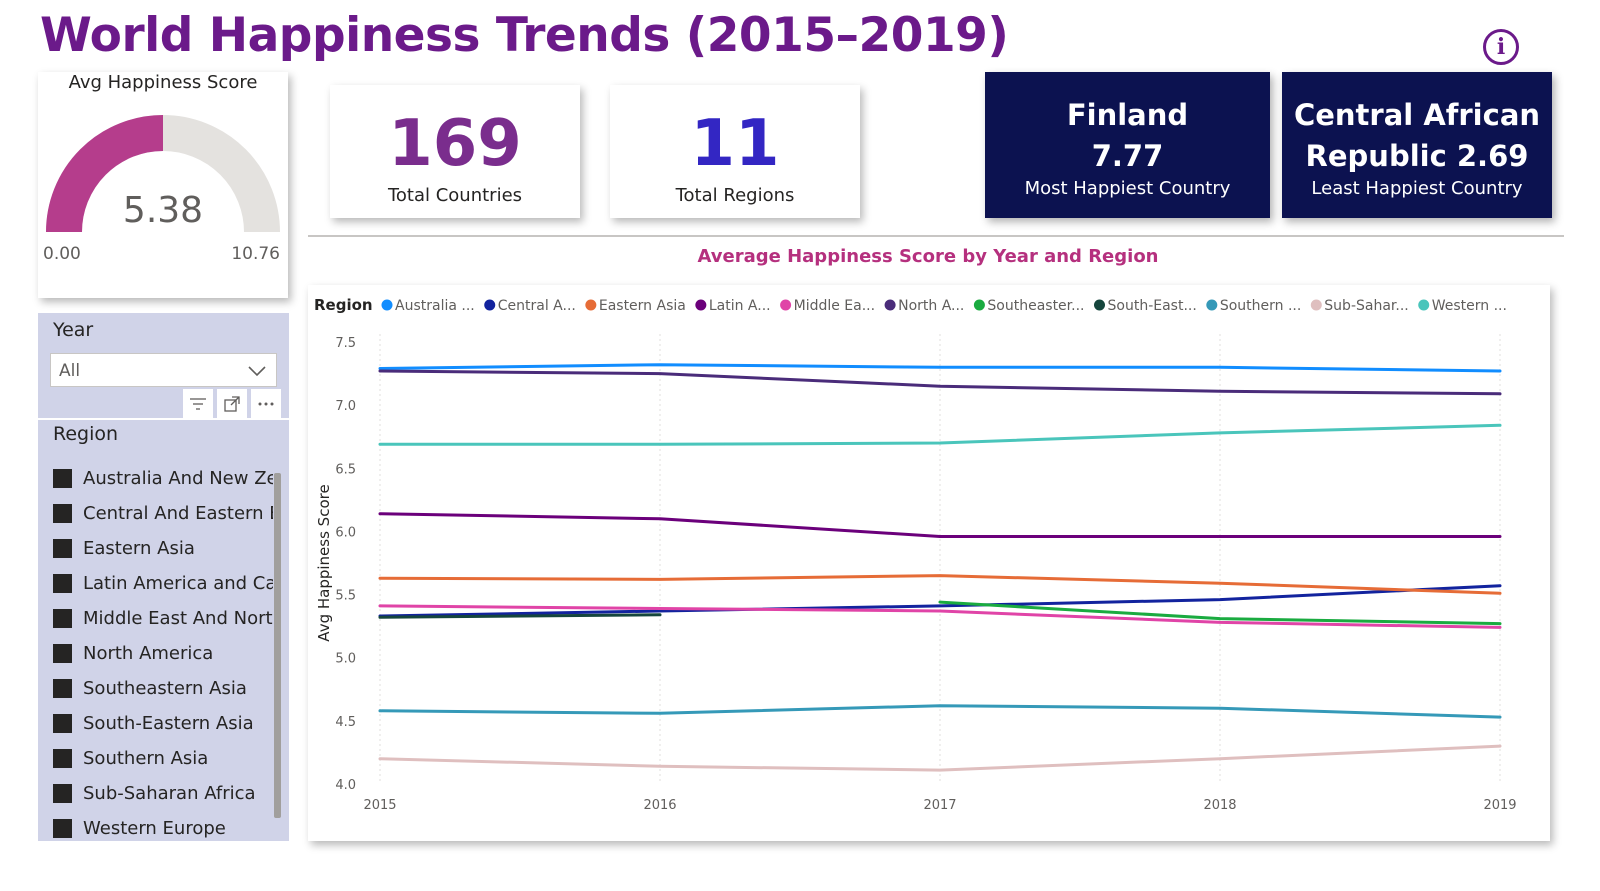 This screenshot has height=891, width=1600. I want to click on gauge-max-label: 10.76, so click(255, 254).